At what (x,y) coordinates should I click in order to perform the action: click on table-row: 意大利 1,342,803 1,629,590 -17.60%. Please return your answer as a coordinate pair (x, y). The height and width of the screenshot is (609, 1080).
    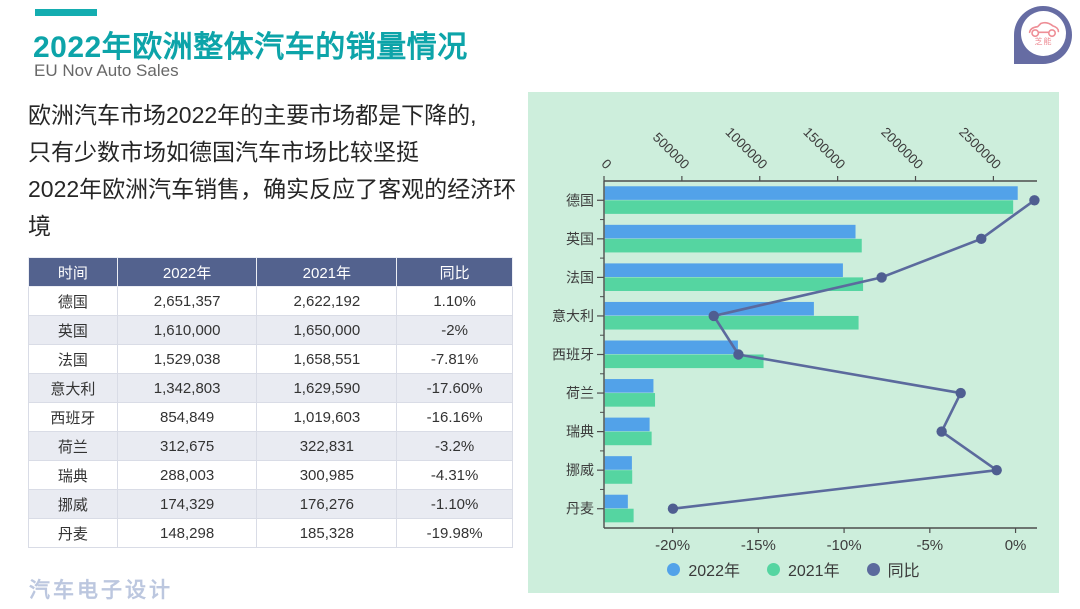
    Looking at the image, I should click on (270, 388).